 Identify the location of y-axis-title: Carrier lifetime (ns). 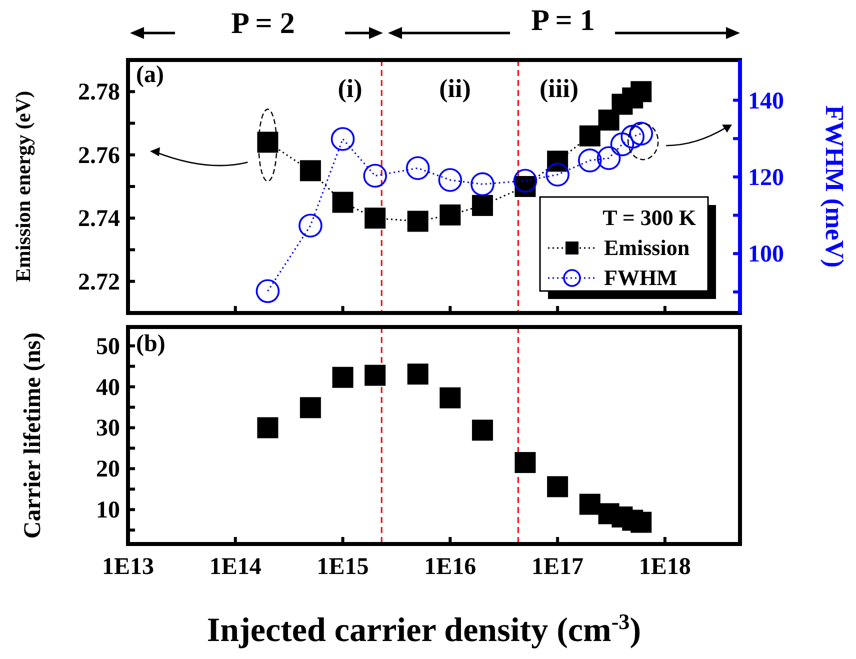
(33, 435).